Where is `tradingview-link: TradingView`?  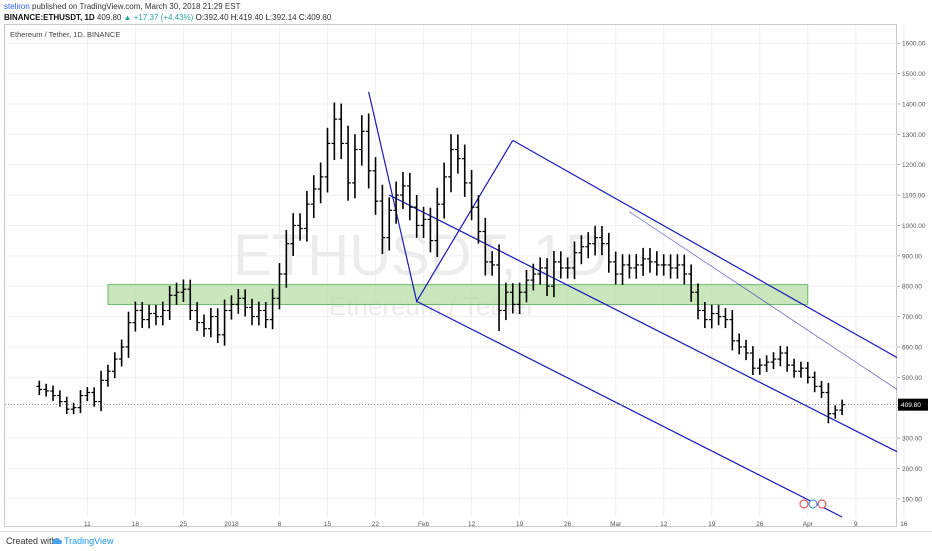 tradingview-link: TradingView is located at coordinates (89, 541).